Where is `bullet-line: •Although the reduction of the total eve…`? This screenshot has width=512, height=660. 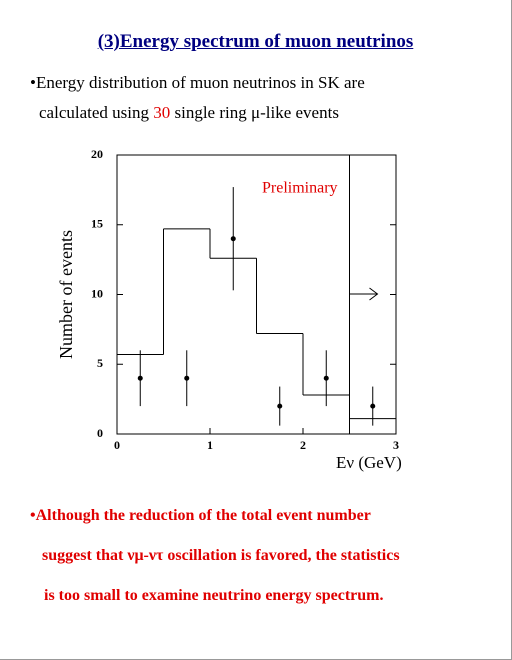
bullet-line: •Although the reduction of the total eve… is located at coordinates (200, 515).